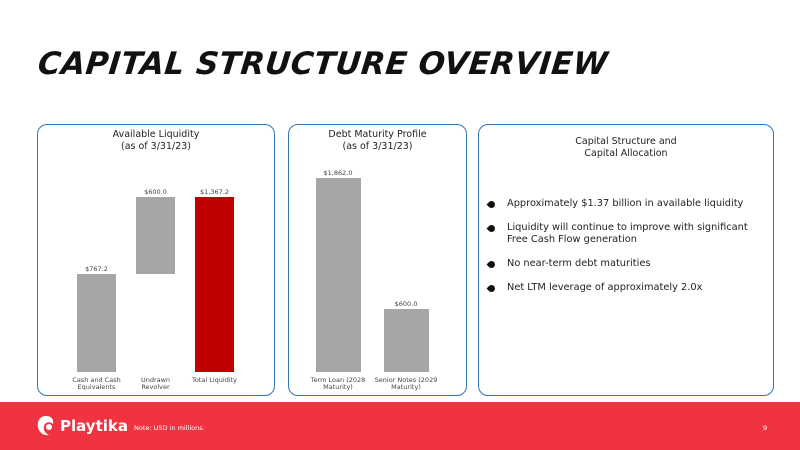 The image size is (800, 450). I want to click on chart-title: Available Liquidity, so click(156, 134).